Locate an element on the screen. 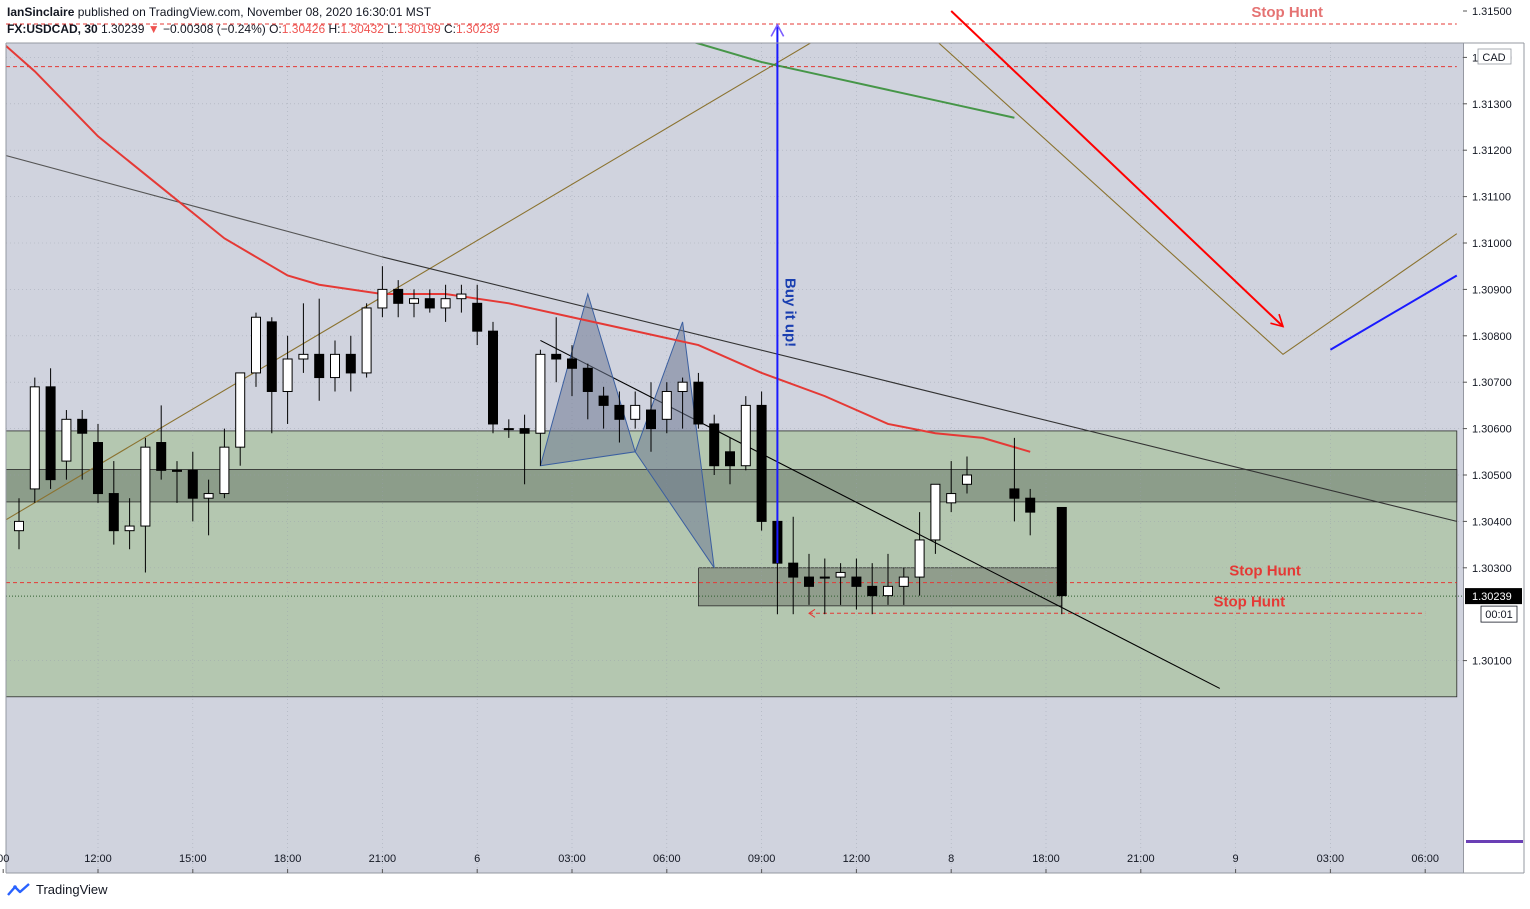 This screenshot has height=909, width=1530. footer-brand: TradingView is located at coordinates (57, 889).